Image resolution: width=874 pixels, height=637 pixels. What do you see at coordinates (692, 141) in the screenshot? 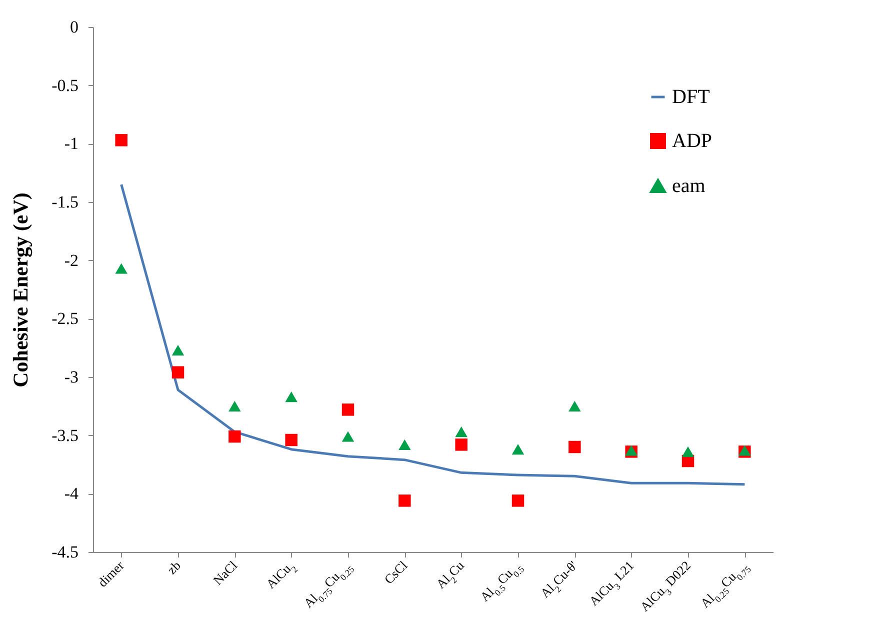
I see `legend-label: ADP` at bounding box center [692, 141].